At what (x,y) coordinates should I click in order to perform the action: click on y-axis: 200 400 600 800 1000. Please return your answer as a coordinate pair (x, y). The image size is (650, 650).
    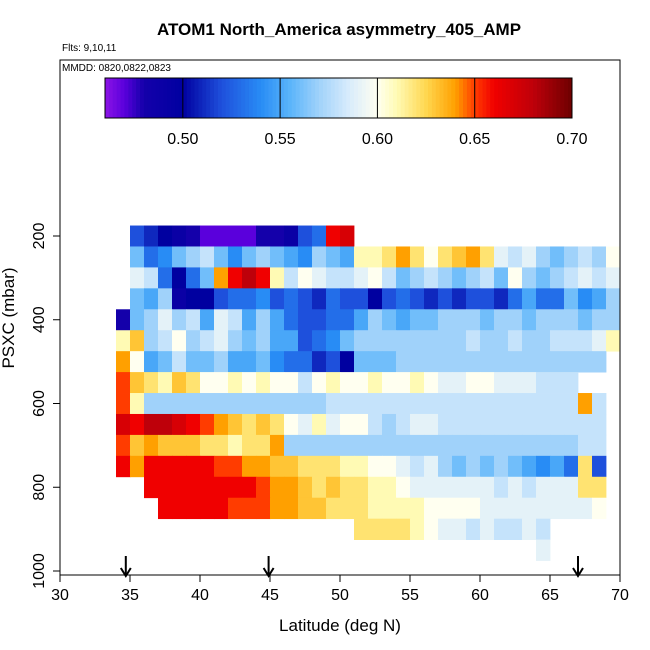
    Looking at the image, I should click on (45, 406).